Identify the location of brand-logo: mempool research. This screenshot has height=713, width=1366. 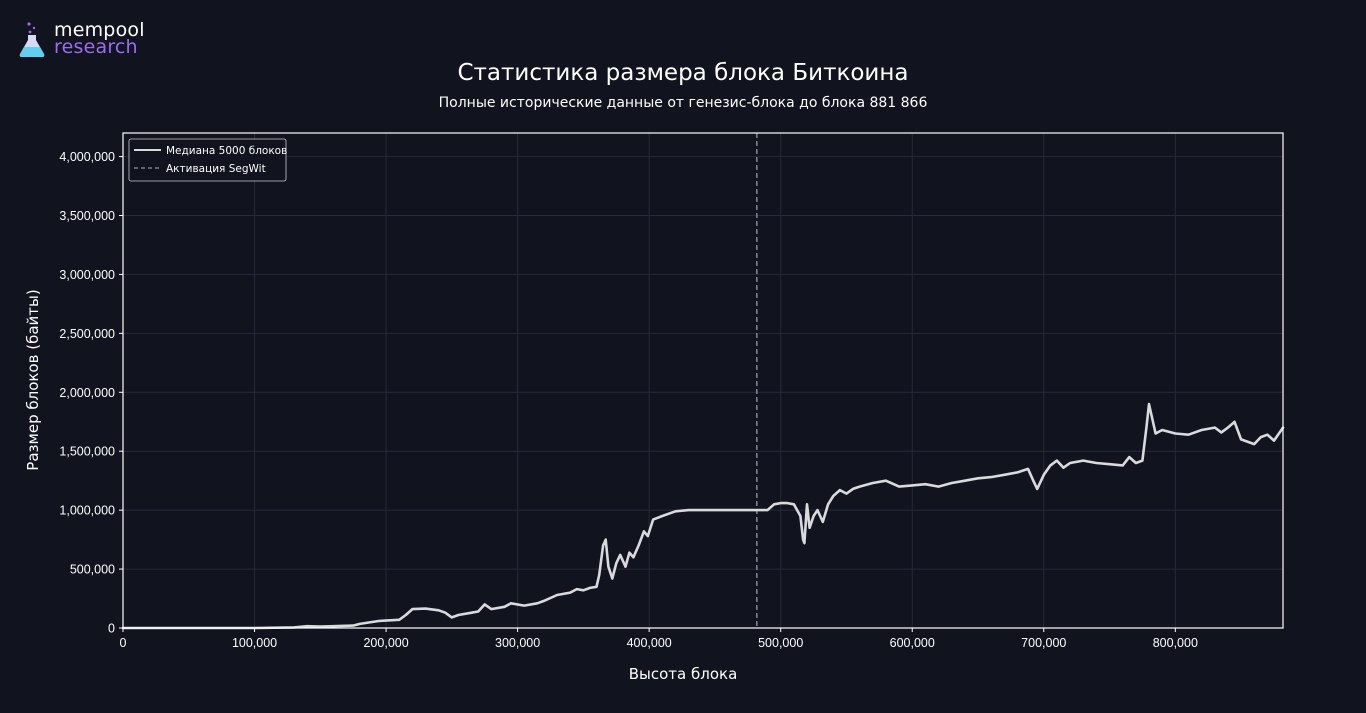
(81, 39).